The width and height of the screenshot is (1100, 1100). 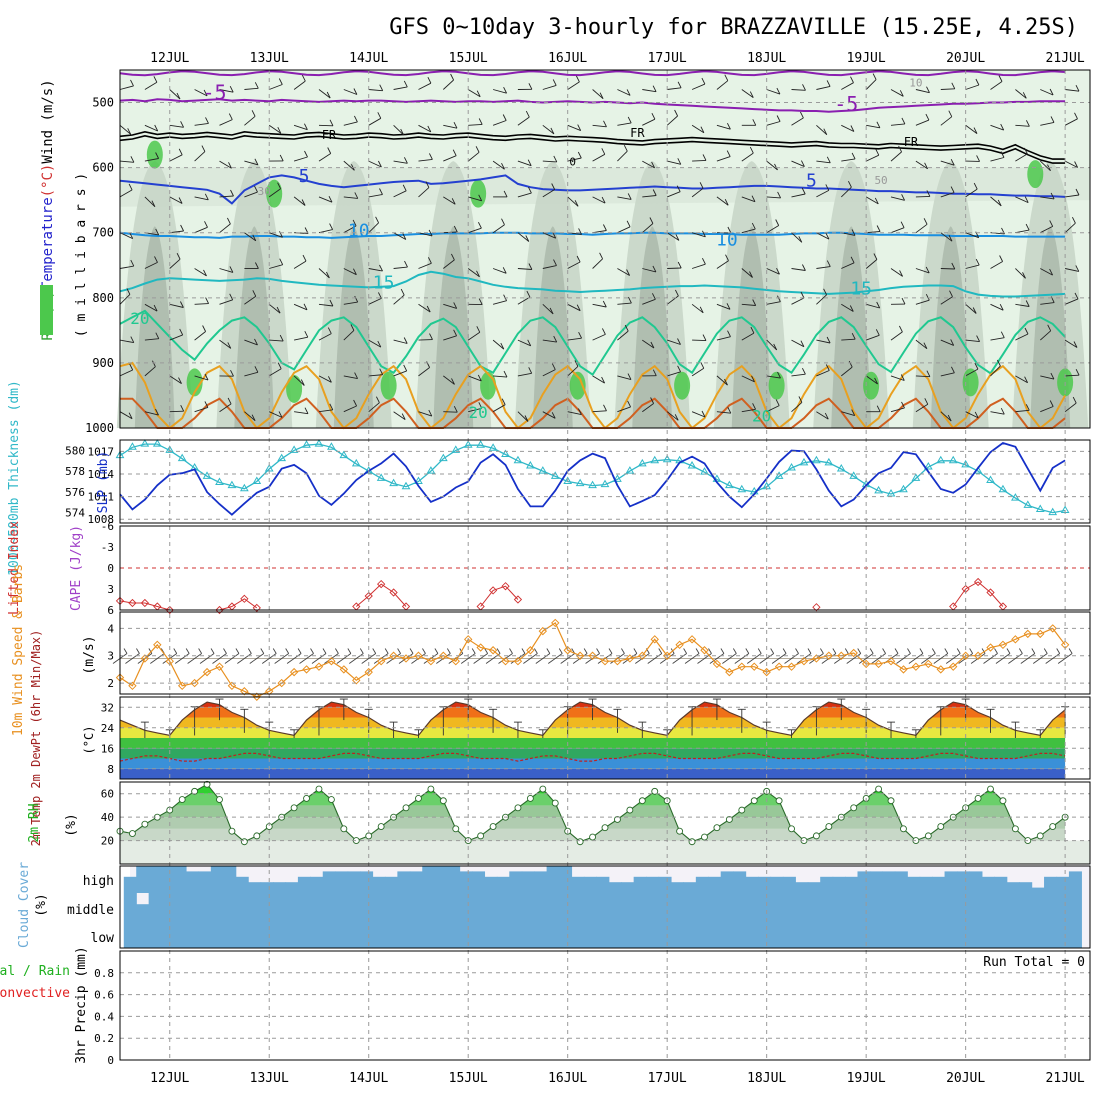 I want to click on panel-frame-precip, so click(x=605, y=1005).